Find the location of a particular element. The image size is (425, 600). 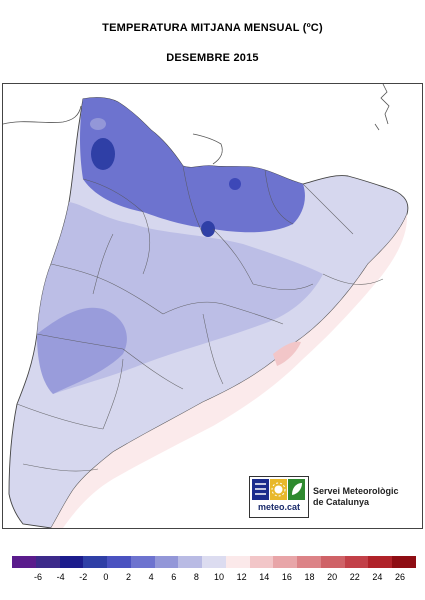

rain-icon is located at coordinates (260, 489).